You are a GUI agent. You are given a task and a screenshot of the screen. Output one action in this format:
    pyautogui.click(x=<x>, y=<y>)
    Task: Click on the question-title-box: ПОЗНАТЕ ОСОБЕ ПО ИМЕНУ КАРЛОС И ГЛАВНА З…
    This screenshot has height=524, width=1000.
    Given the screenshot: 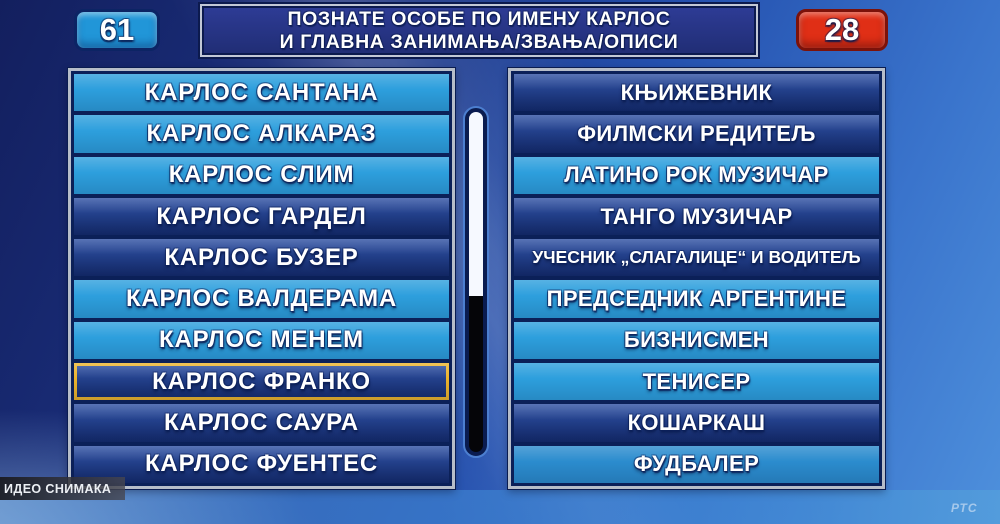 What is the action you would take?
    pyautogui.click(x=479, y=30)
    